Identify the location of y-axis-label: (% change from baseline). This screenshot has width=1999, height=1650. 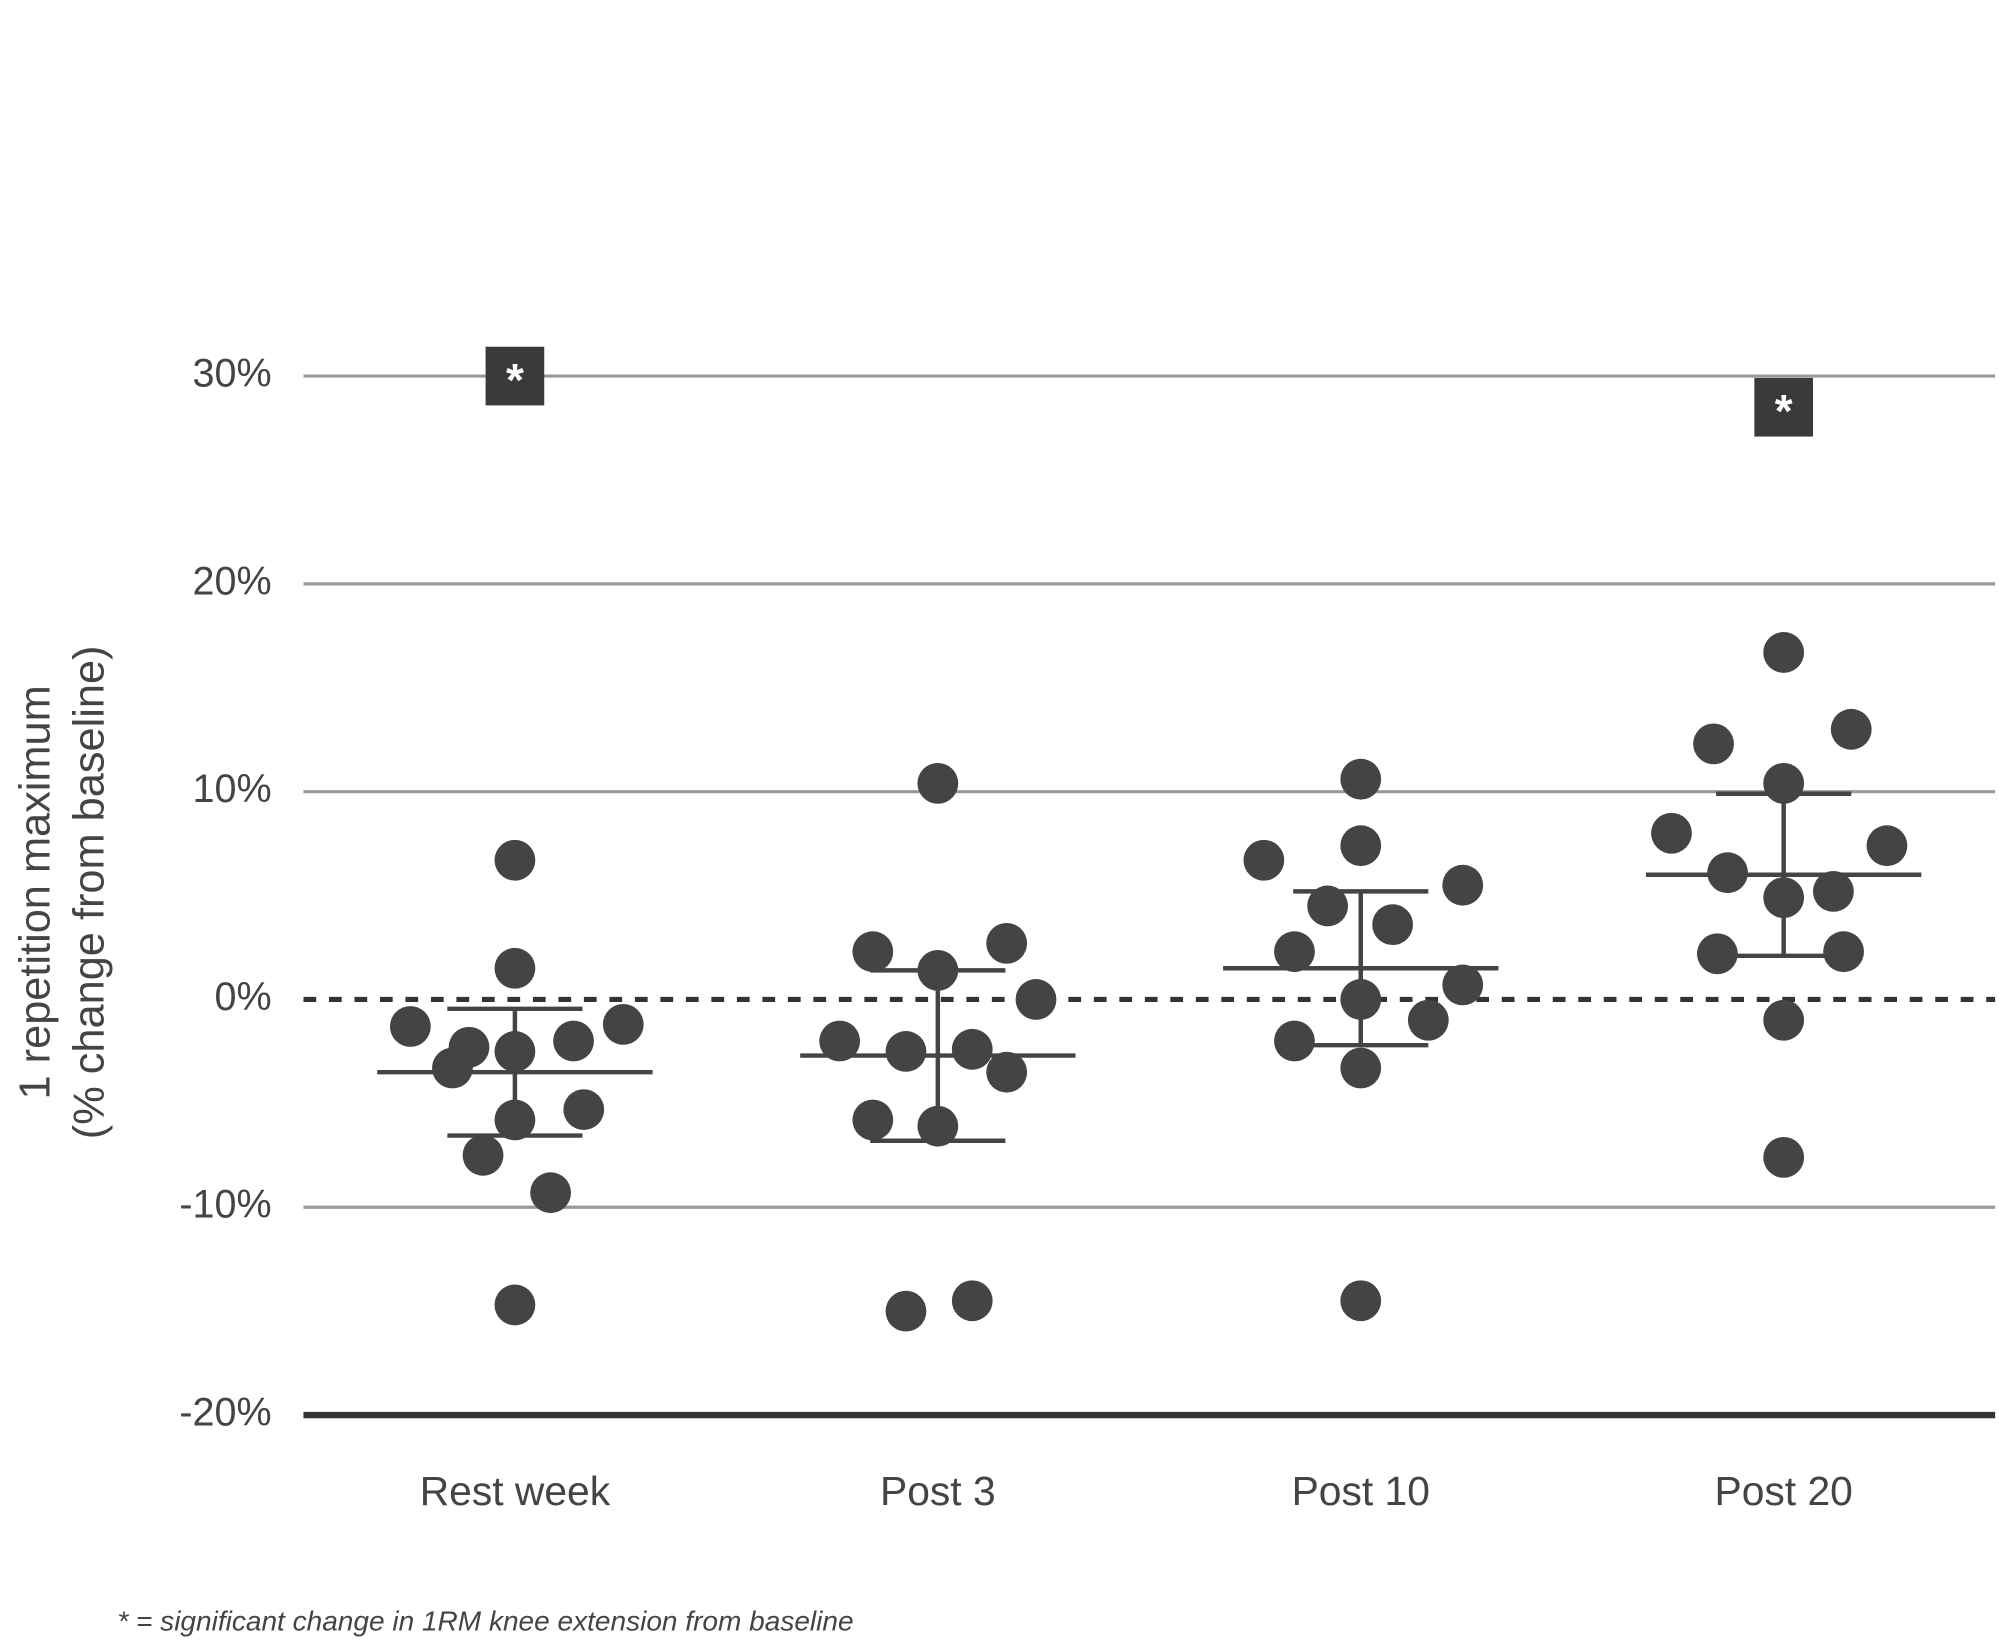
(89, 893).